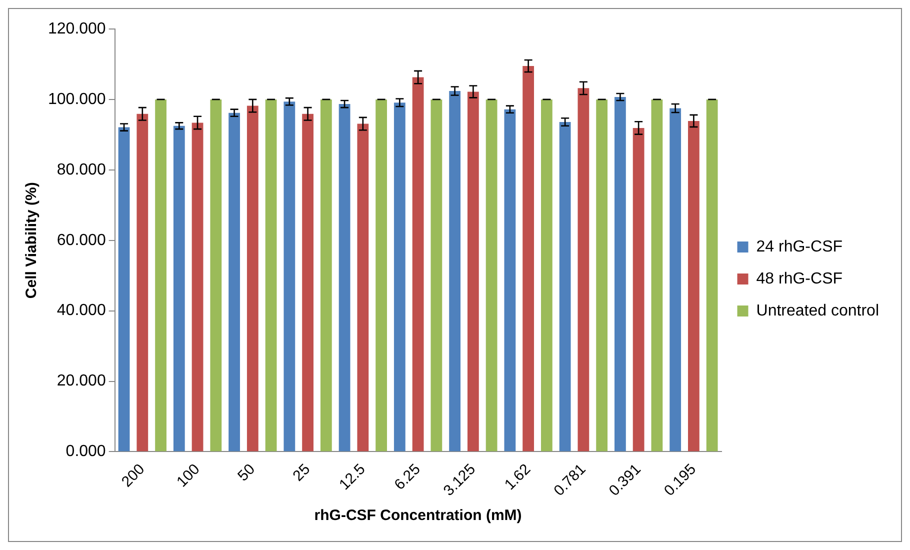  What do you see at coordinates (799, 279) in the screenshot?
I see `legend-label: 48 rhG-CSF` at bounding box center [799, 279].